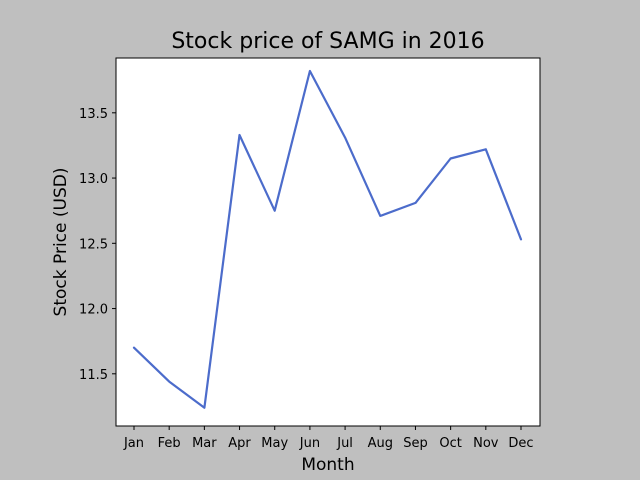 Image resolution: width=640 pixels, height=480 pixels. Describe the element at coordinates (61, 242) in the screenshot. I see `y-axis-label: Stock Price (USD)` at that location.